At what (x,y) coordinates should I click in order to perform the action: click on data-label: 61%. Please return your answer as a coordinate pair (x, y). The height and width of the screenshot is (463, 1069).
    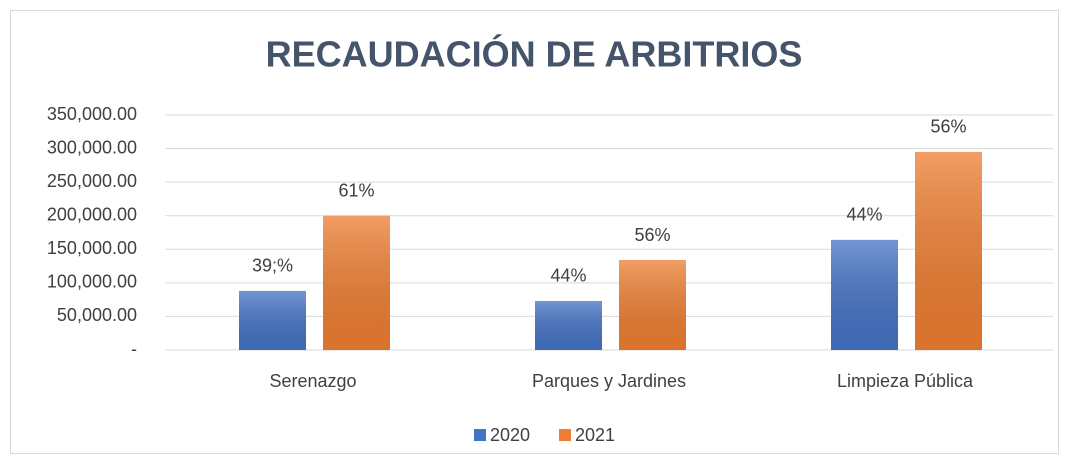
    Looking at the image, I should click on (356, 190).